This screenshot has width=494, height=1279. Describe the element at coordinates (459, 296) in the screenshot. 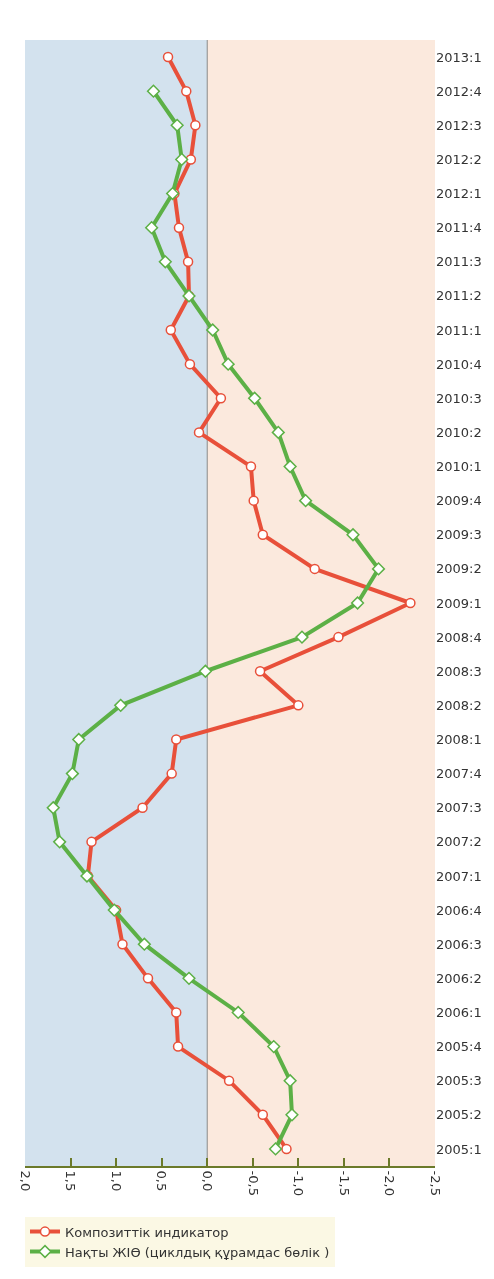

I see `y-tick-label: 2011:2` at that location.